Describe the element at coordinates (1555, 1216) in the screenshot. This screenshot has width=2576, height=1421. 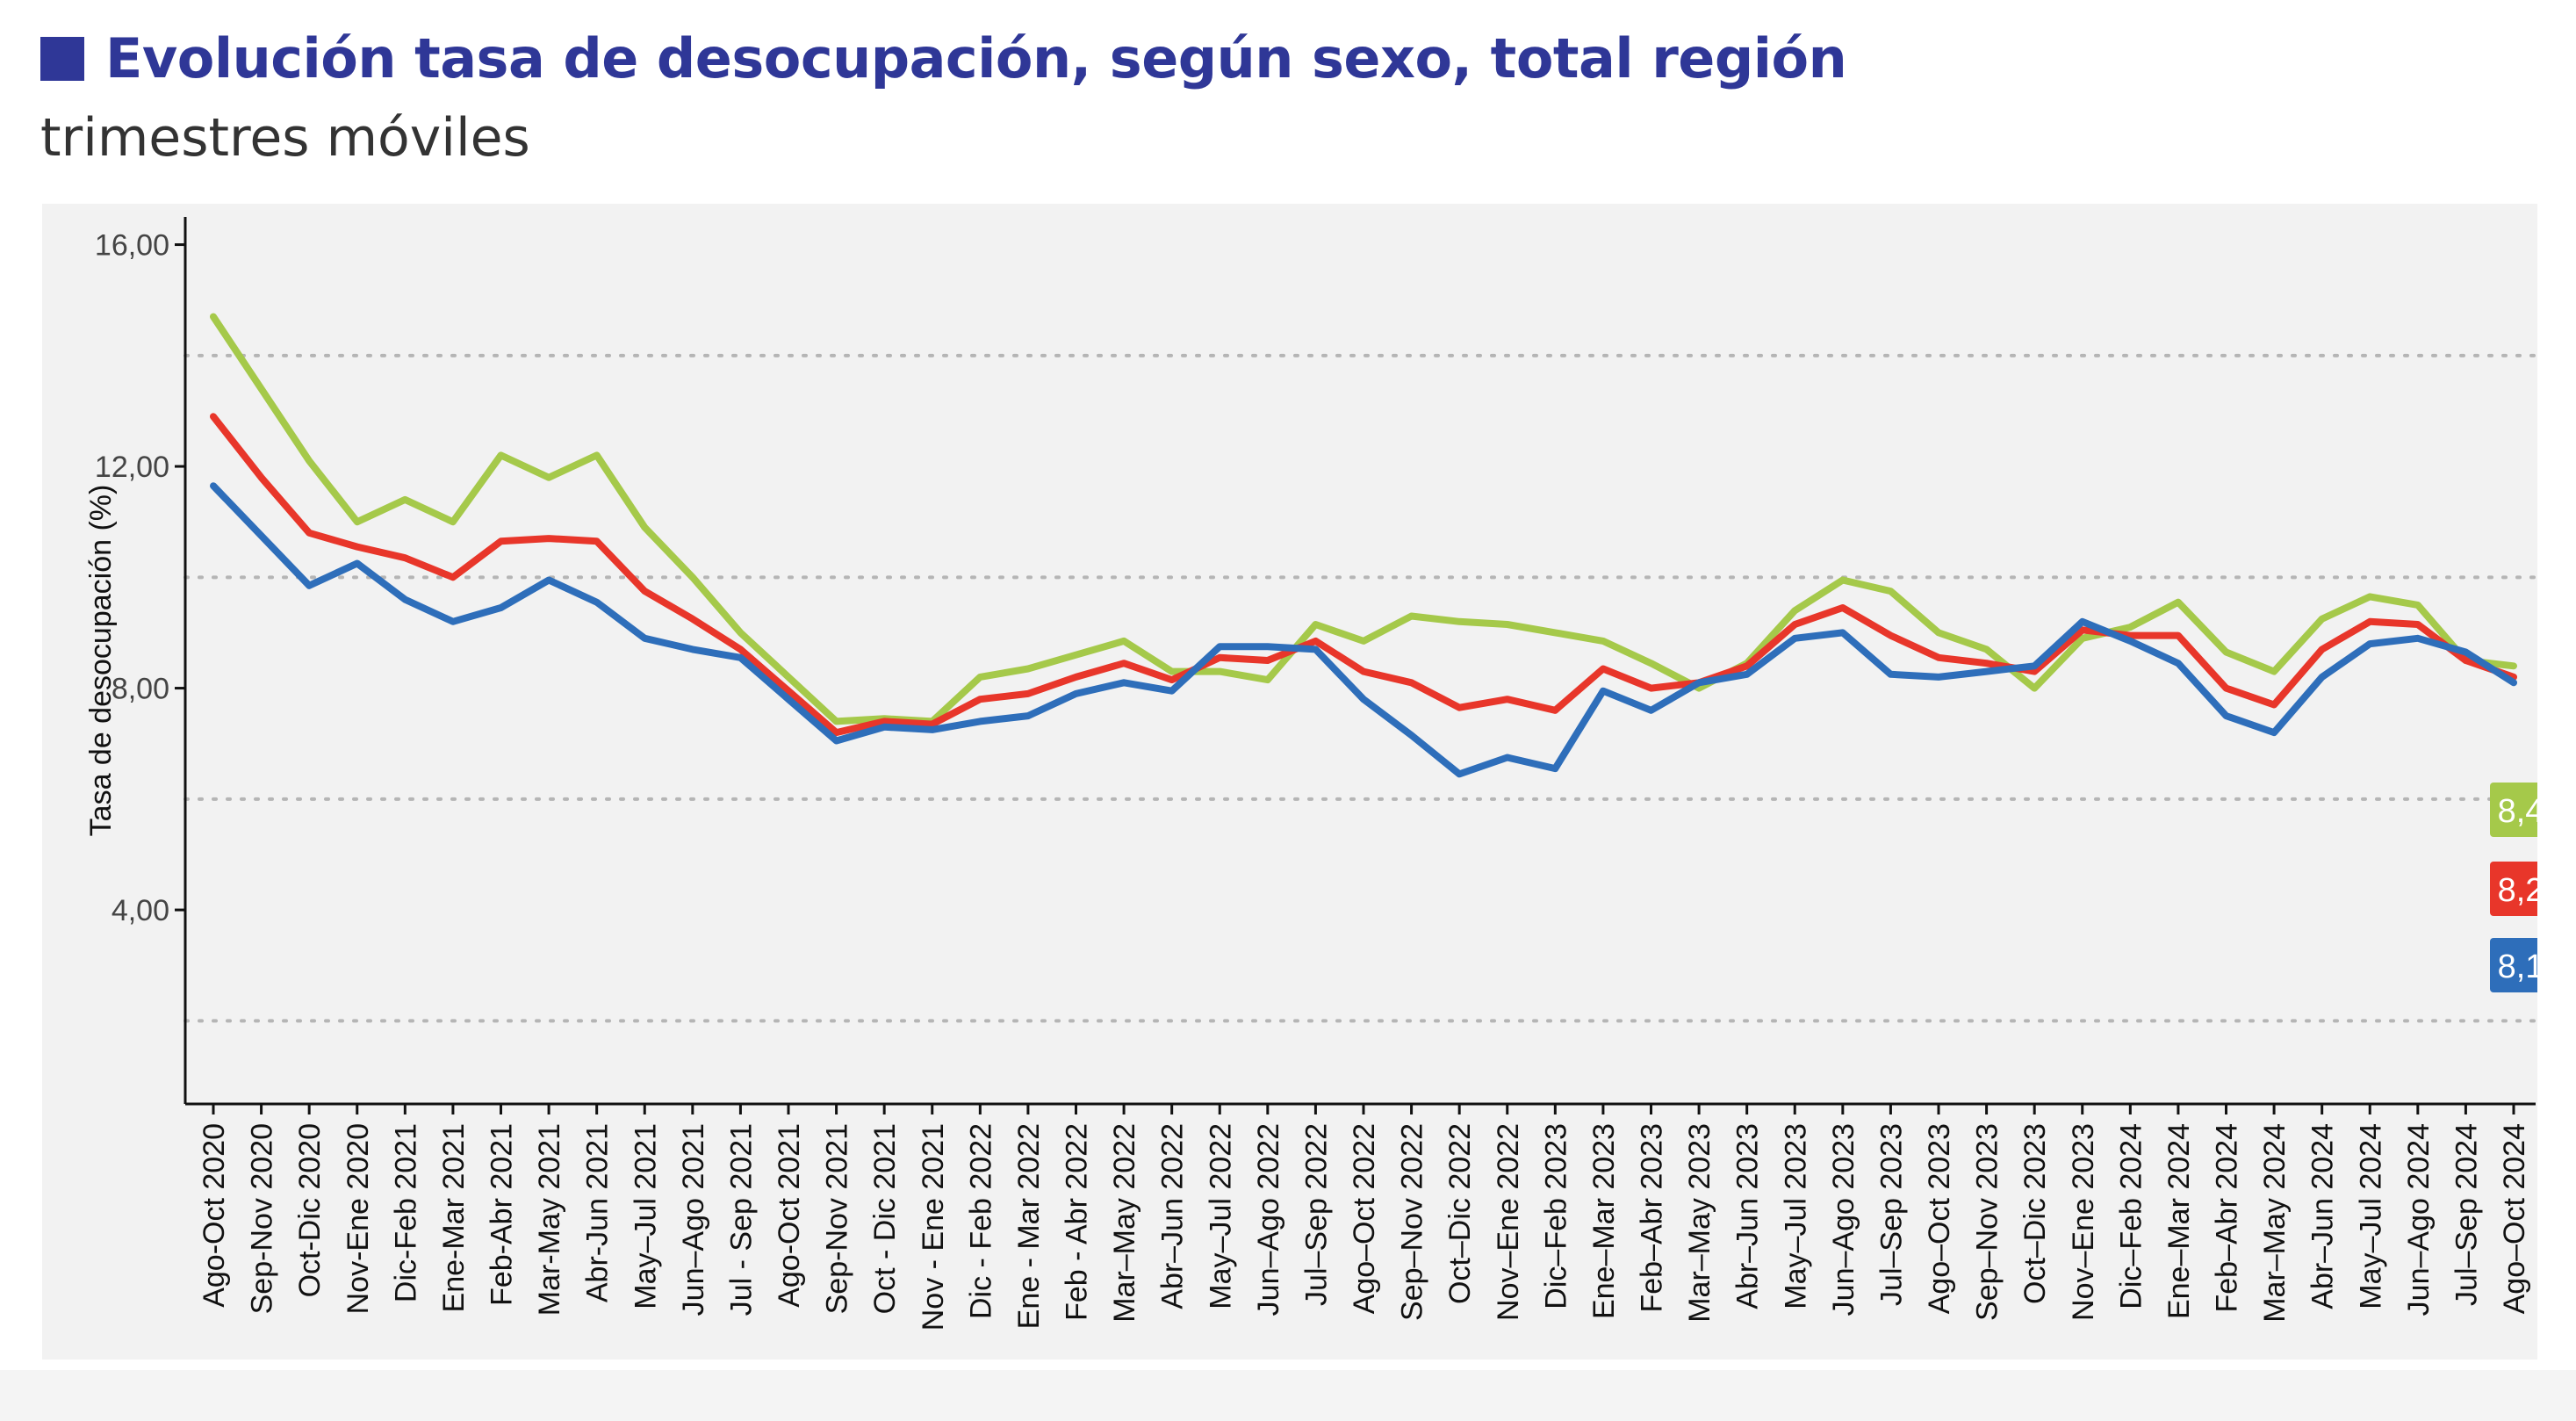
I see `x-tick-label-28: Dic–Feb 2023` at that location.